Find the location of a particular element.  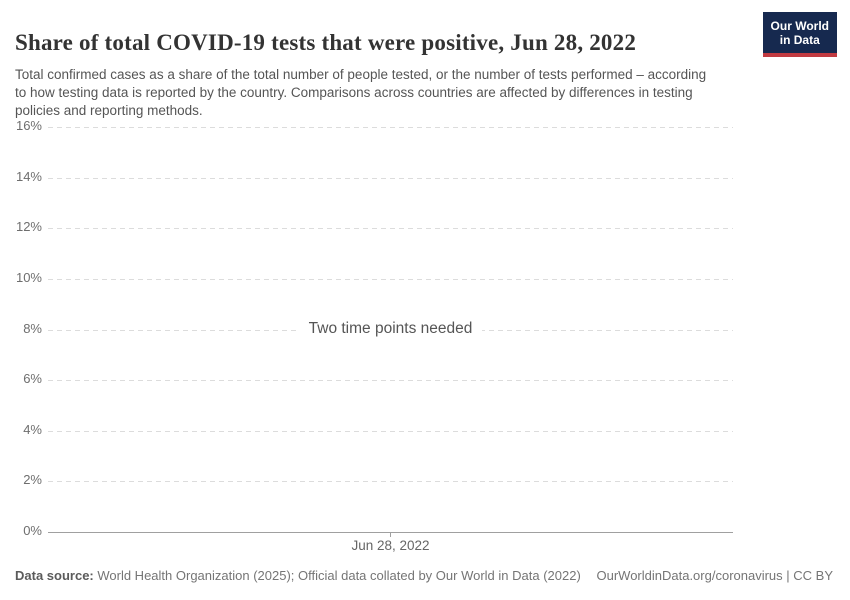

x-axis-tick is located at coordinates (390, 534).